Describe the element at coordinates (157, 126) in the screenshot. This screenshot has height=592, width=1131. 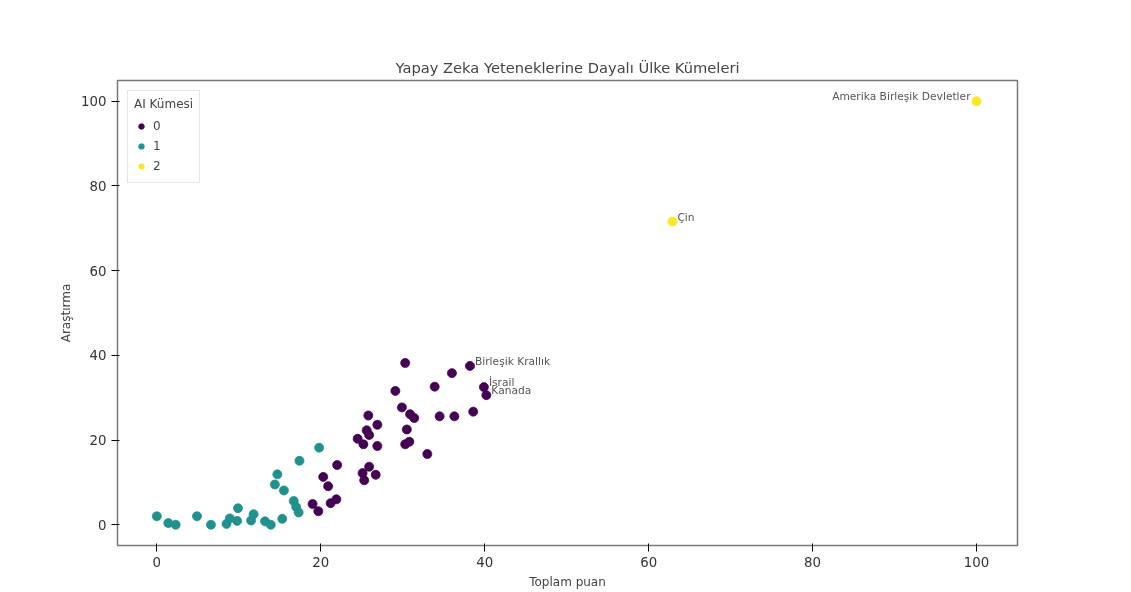
I see `legend-label: 0` at that location.